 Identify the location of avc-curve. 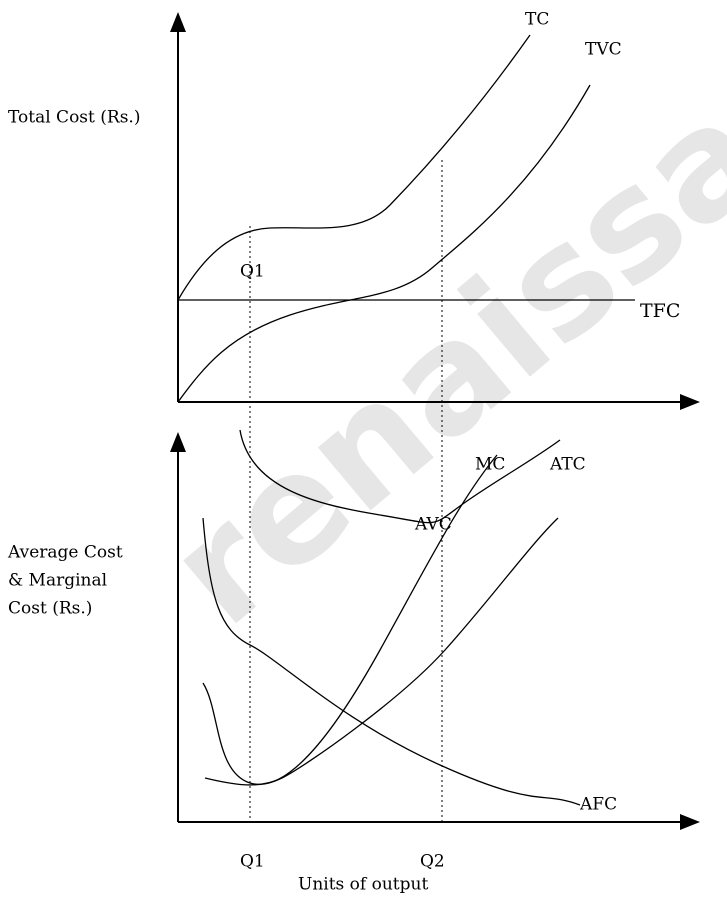
(400, 476).